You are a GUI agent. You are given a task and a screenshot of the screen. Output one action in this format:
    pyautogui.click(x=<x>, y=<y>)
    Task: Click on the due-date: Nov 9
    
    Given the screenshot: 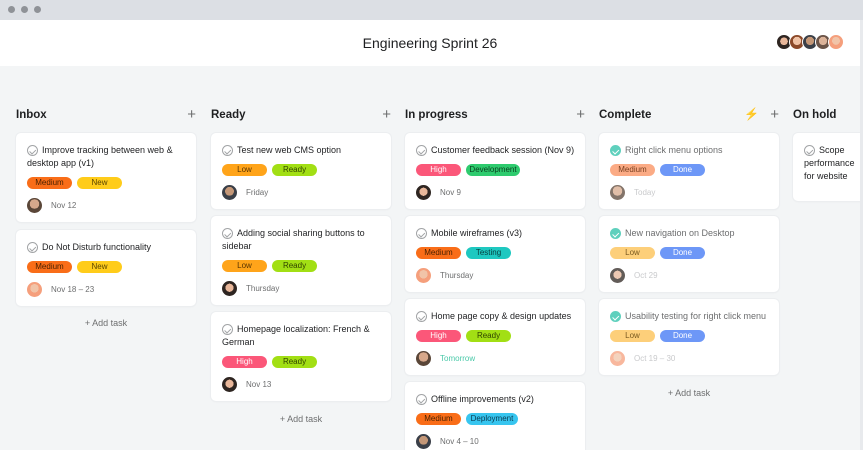 What is the action you would take?
    pyautogui.click(x=450, y=192)
    